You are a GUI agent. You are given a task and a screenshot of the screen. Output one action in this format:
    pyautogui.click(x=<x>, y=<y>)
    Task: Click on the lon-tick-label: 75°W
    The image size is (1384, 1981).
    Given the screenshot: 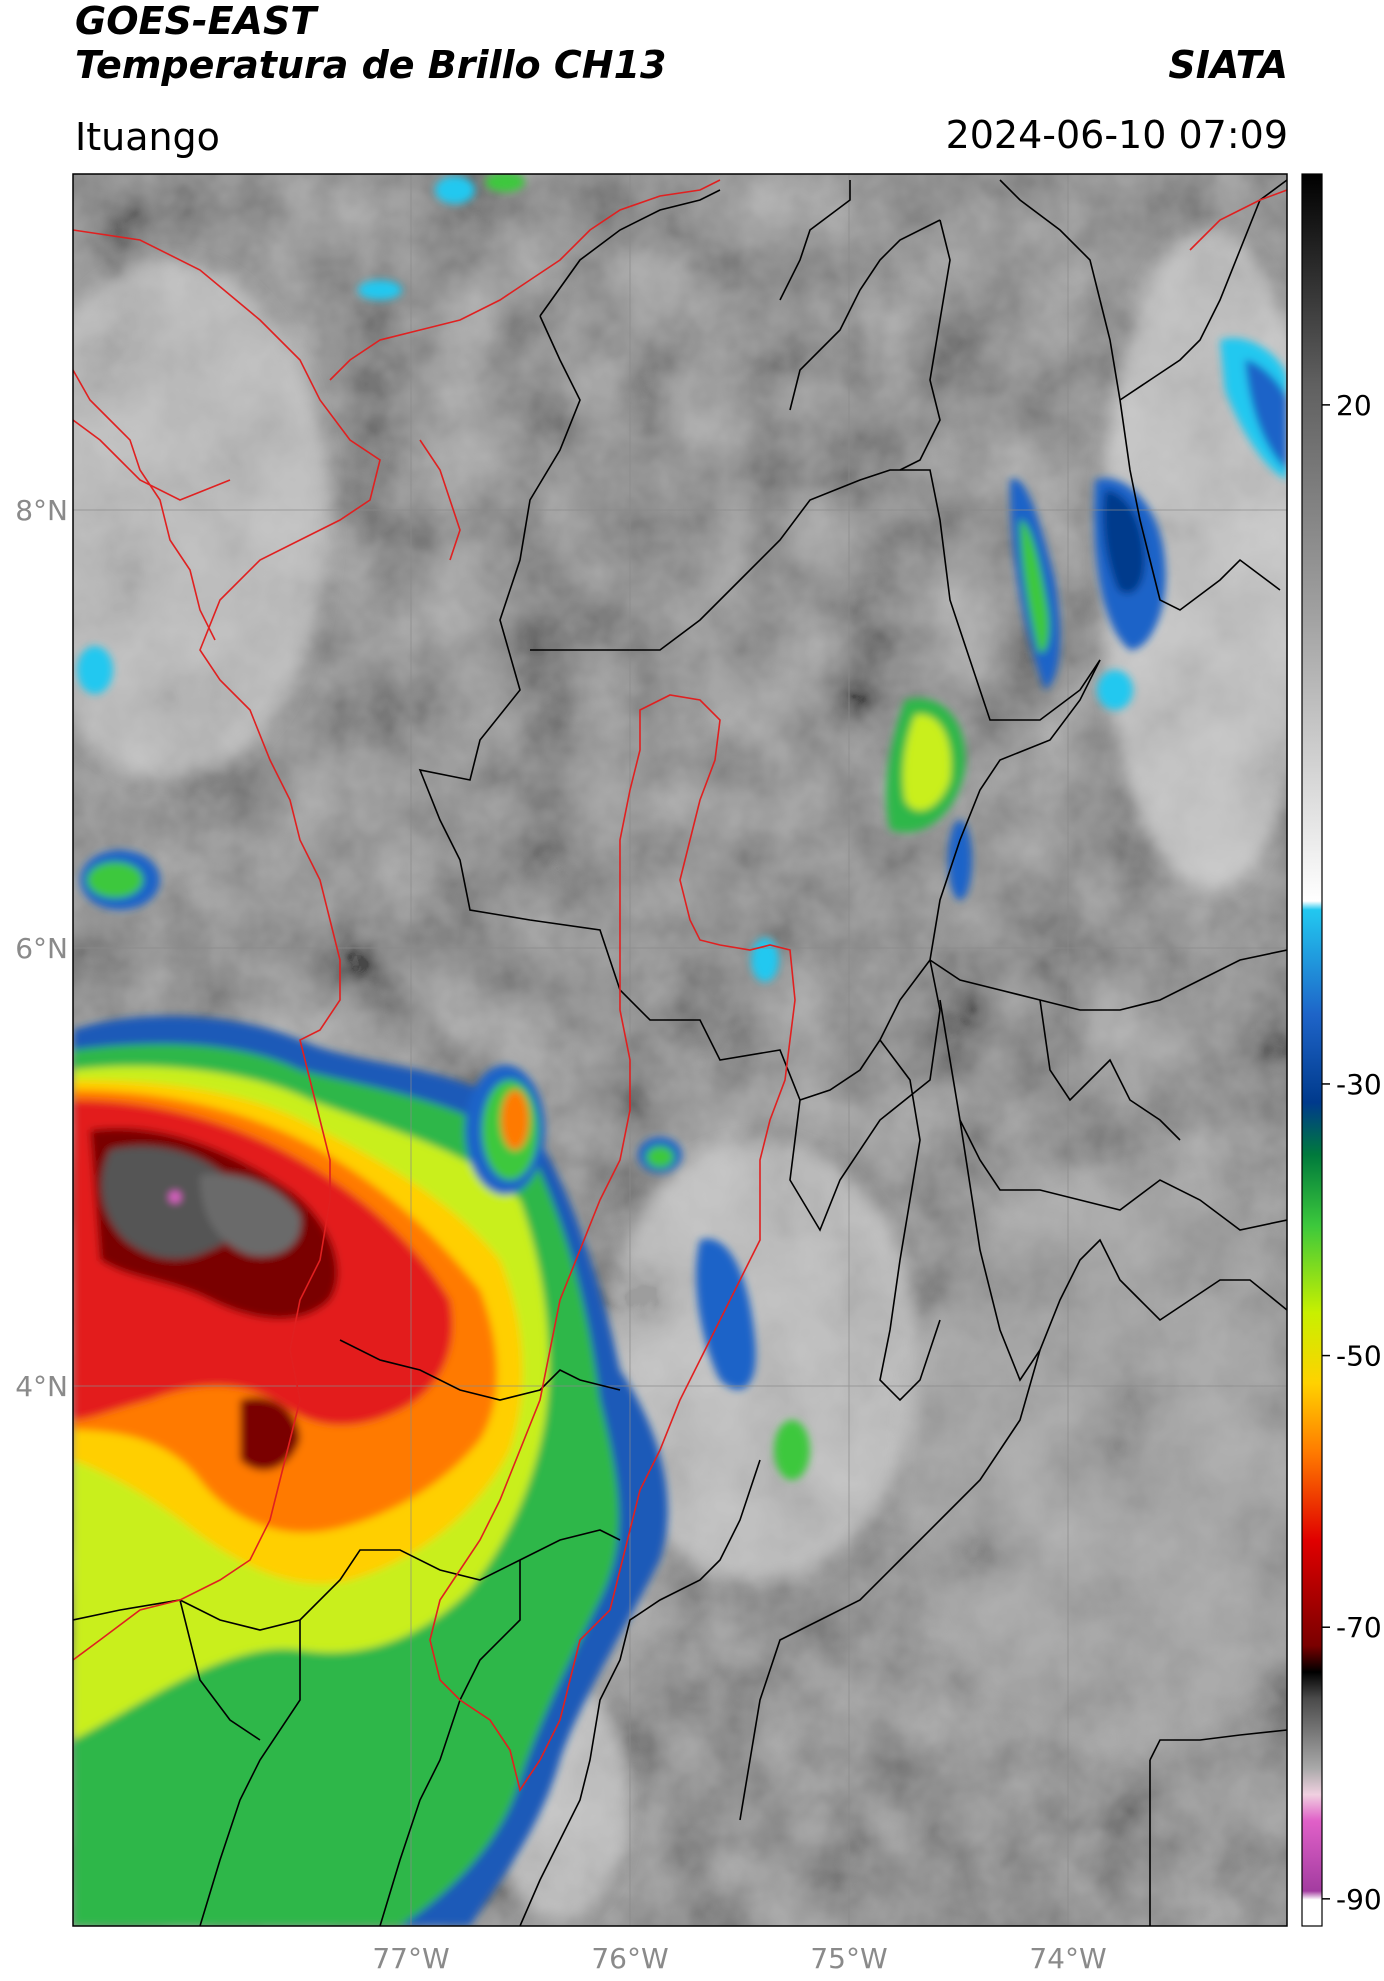 What is the action you would take?
    pyautogui.click(x=848, y=1958)
    